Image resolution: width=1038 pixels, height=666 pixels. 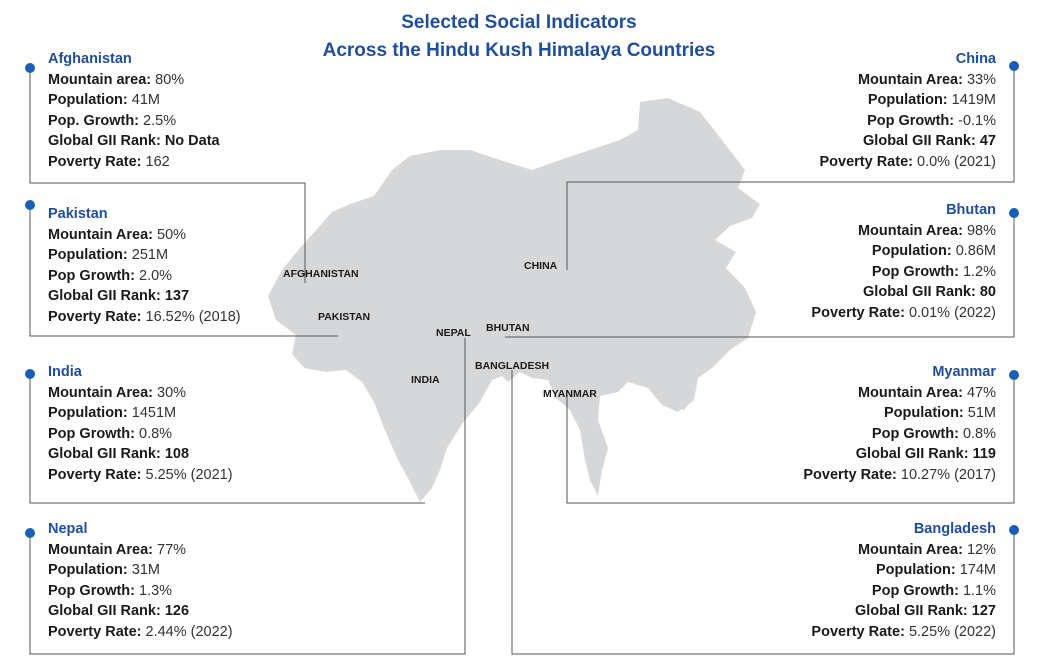 I want to click on map-label-india: INDIA, so click(x=425, y=380).